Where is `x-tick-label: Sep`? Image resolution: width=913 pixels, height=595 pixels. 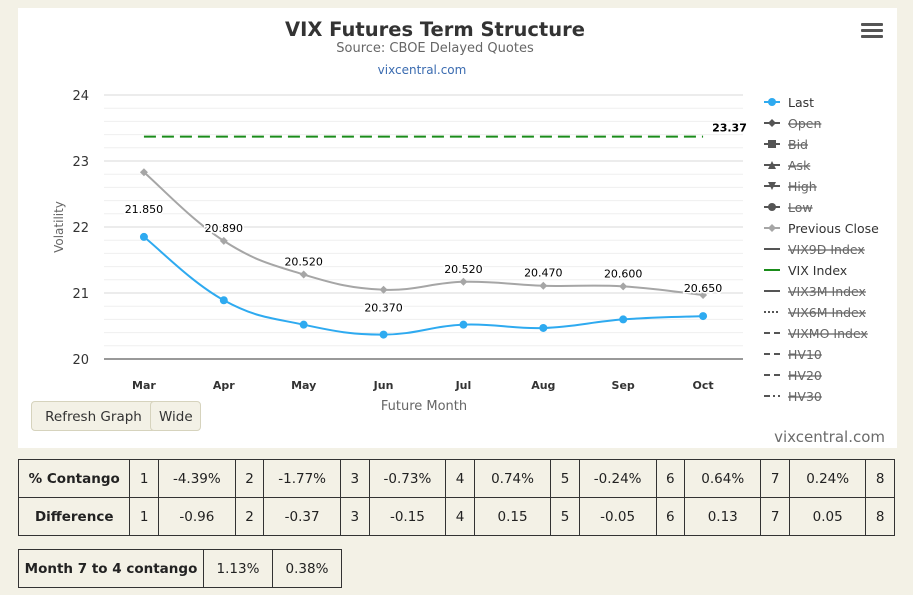
x-tick-label: Sep is located at coordinates (623, 385).